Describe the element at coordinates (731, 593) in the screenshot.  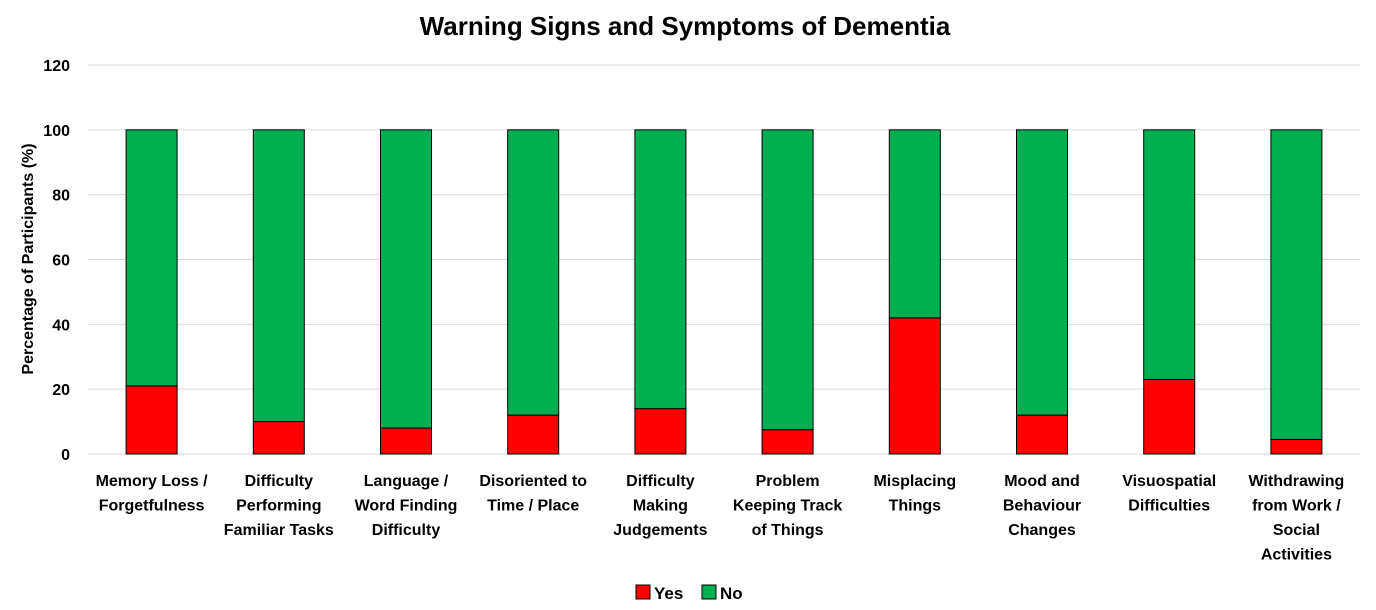
I see `legend-label-no: No` at that location.